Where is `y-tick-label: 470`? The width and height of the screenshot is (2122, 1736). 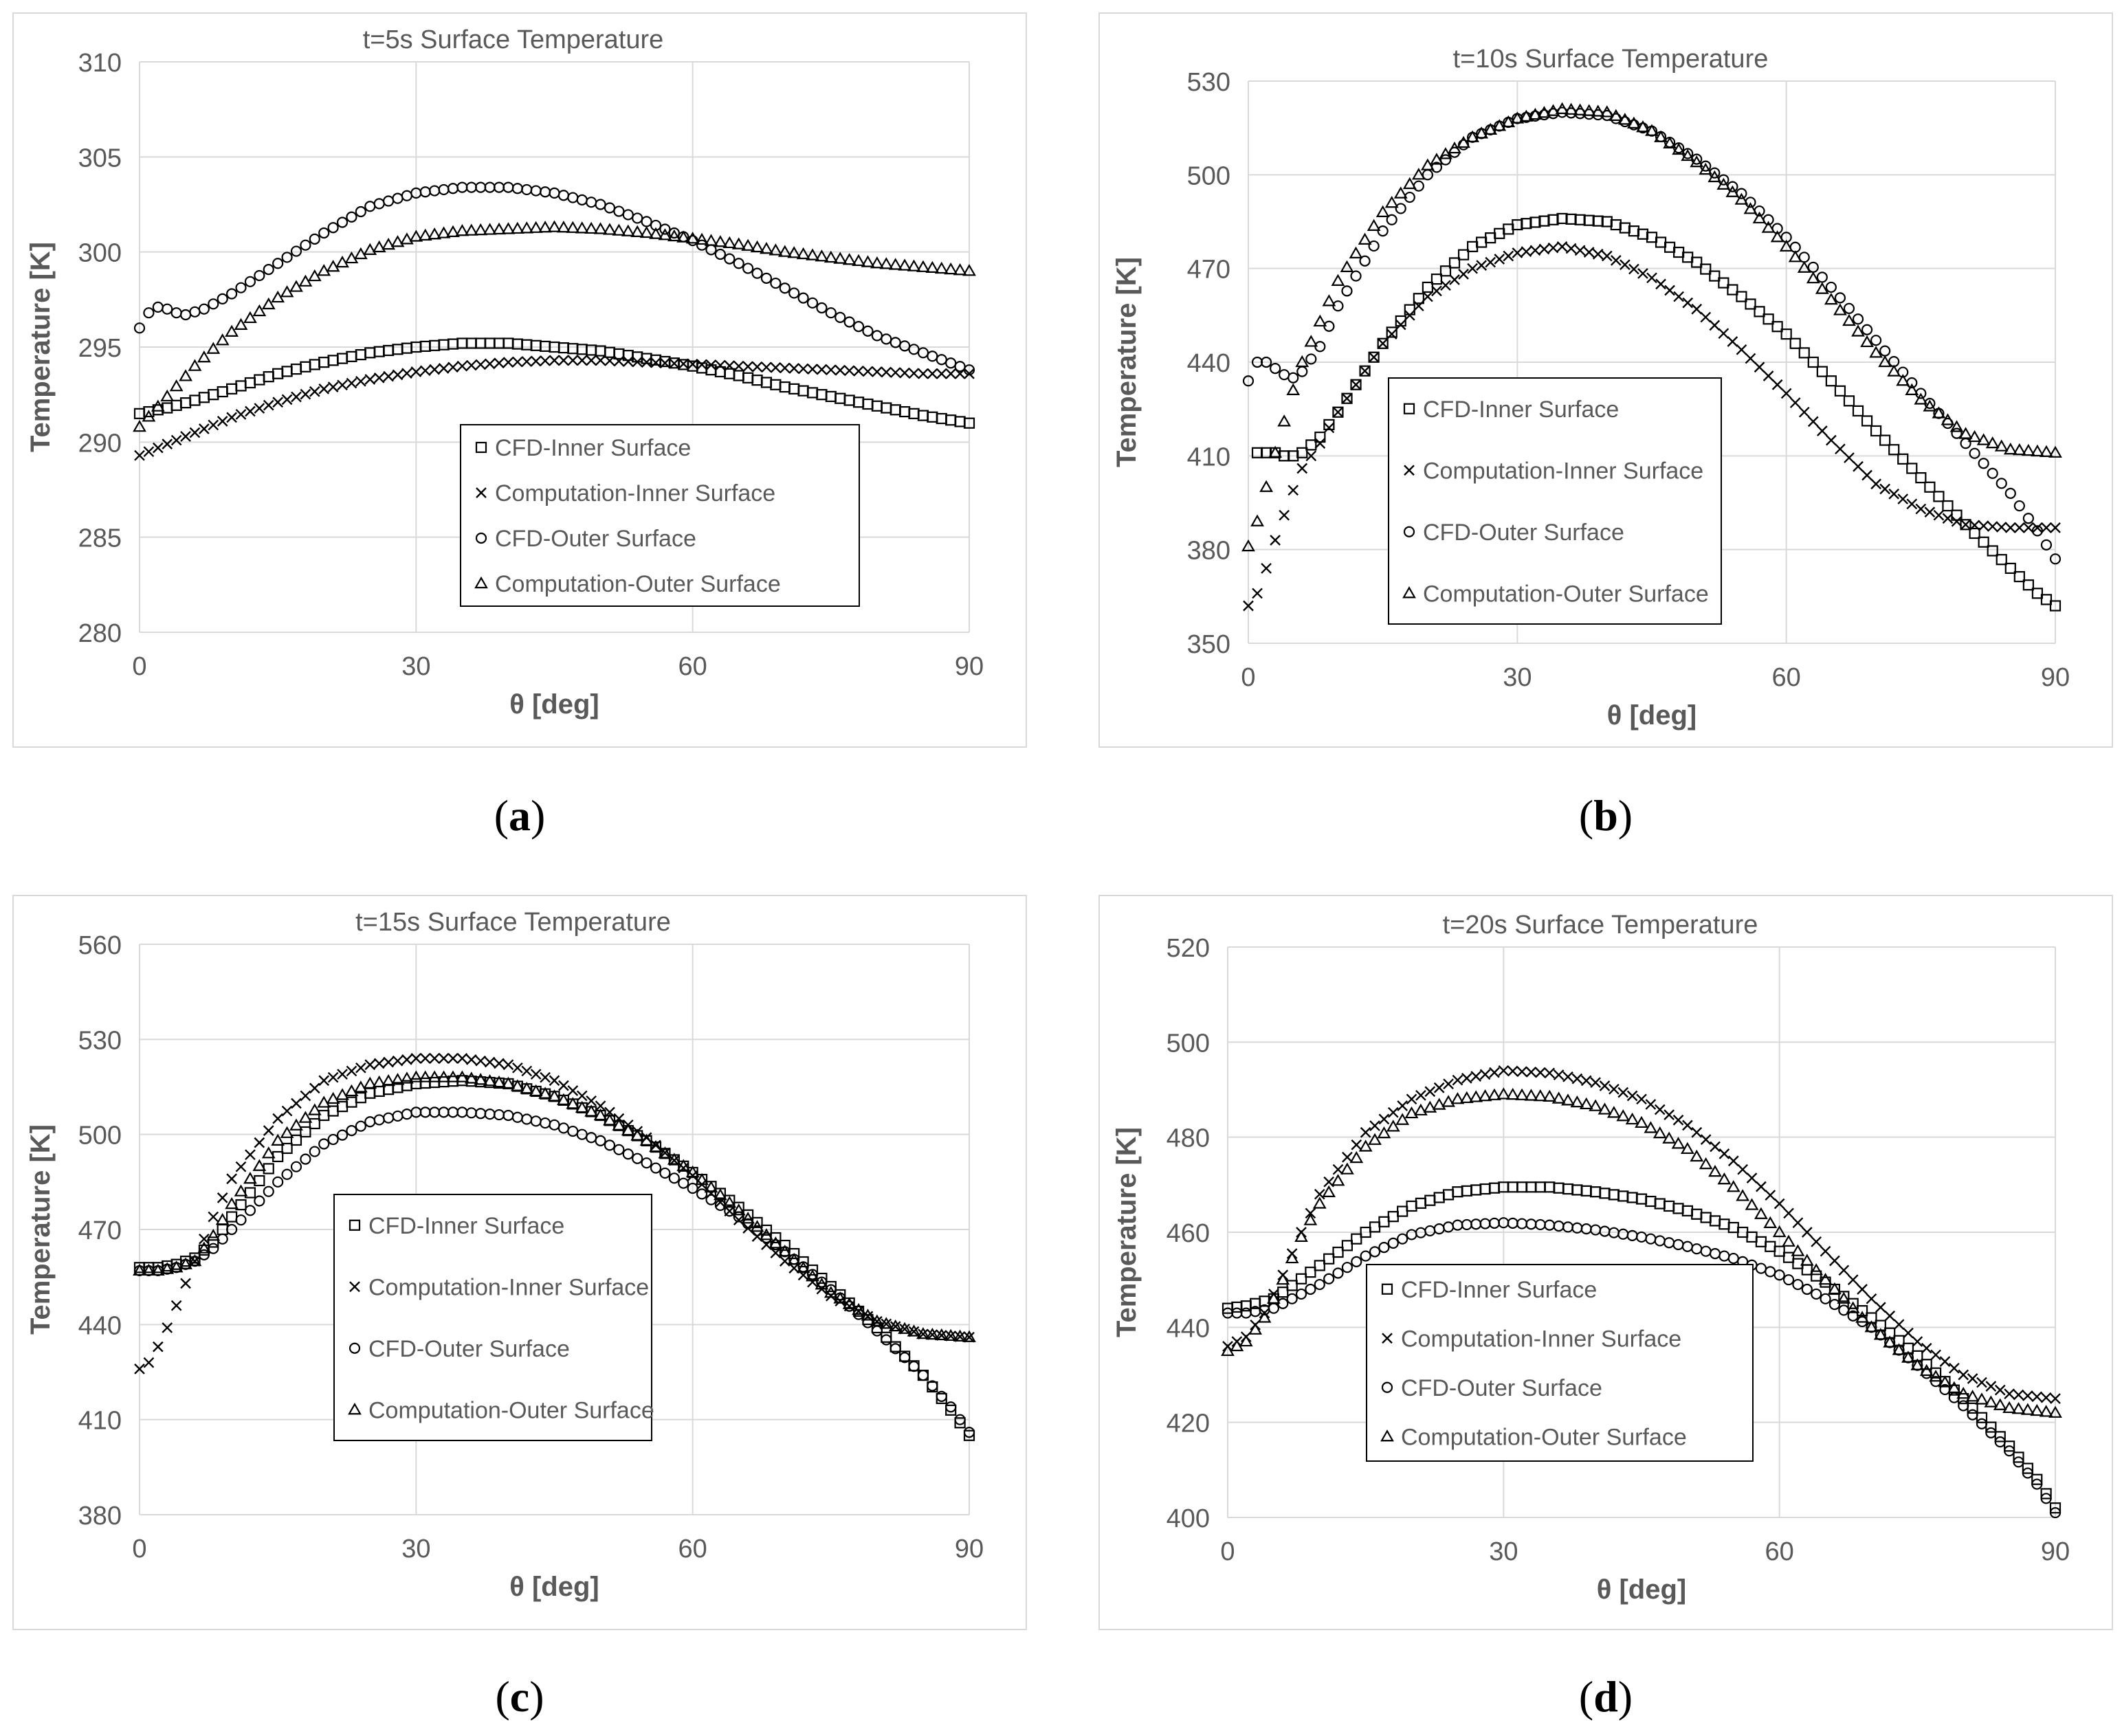
y-tick-label: 470 is located at coordinates (1208, 270).